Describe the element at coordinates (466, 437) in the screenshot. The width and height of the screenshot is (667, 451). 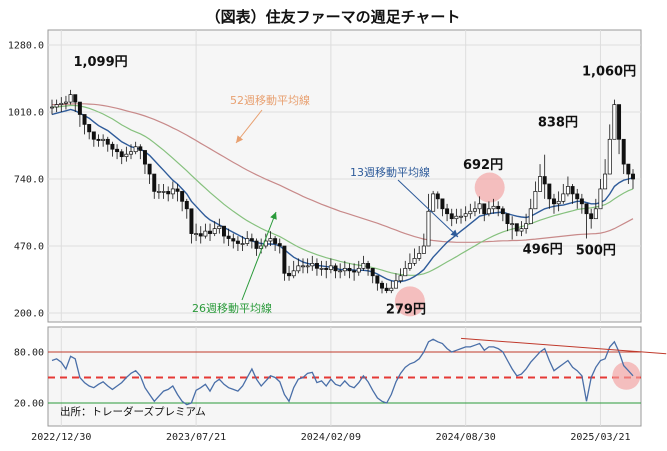
I see `x-tick-label: 2024/08/30` at that location.